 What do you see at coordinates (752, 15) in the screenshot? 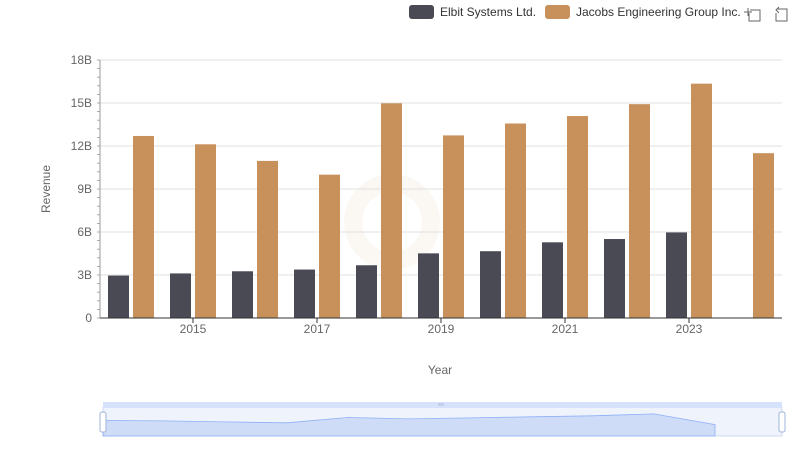
I see `zoom-icon` at bounding box center [752, 15].